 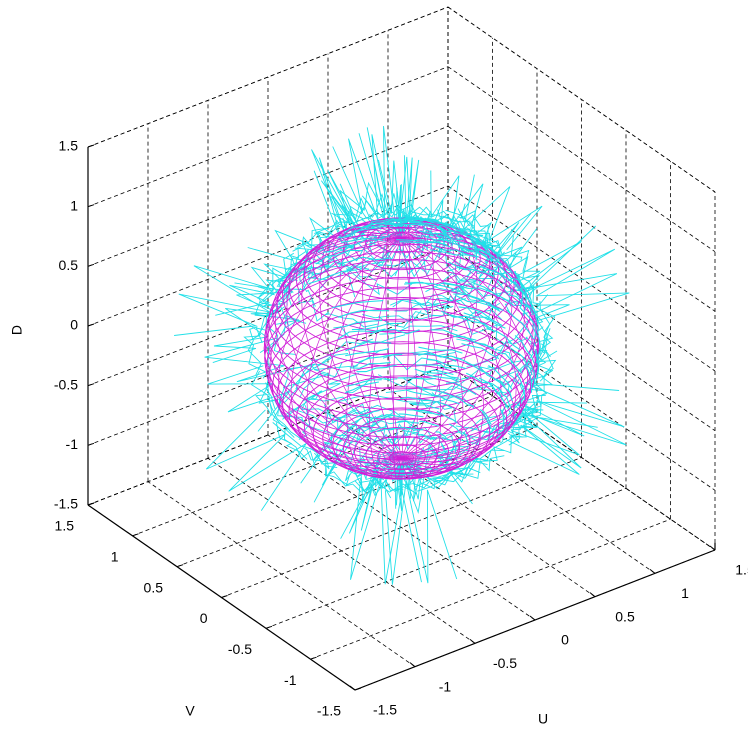 What do you see at coordinates (543, 719) in the screenshot?
I see `x-axis-label: U` at bounding box center [543, 719].